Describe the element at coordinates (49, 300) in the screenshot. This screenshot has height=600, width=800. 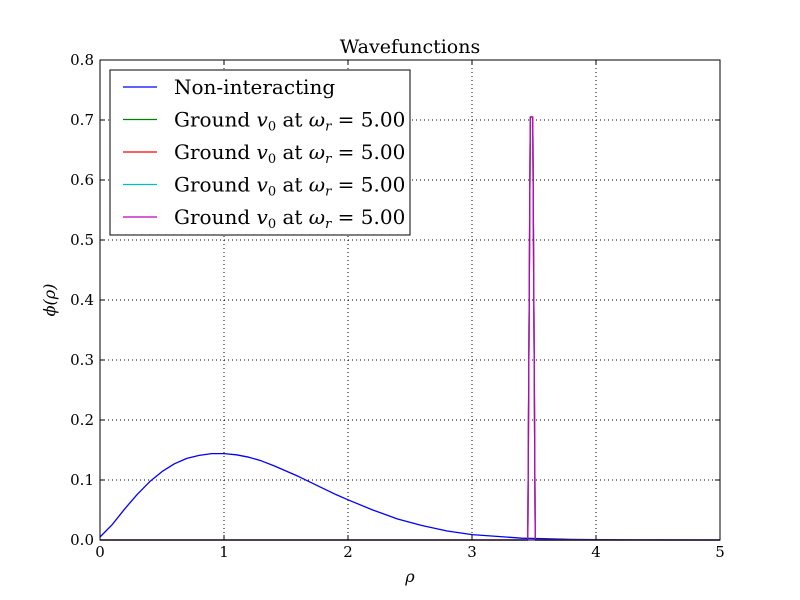
I see `y-axis-label: ϕ(ρ)` at that location.